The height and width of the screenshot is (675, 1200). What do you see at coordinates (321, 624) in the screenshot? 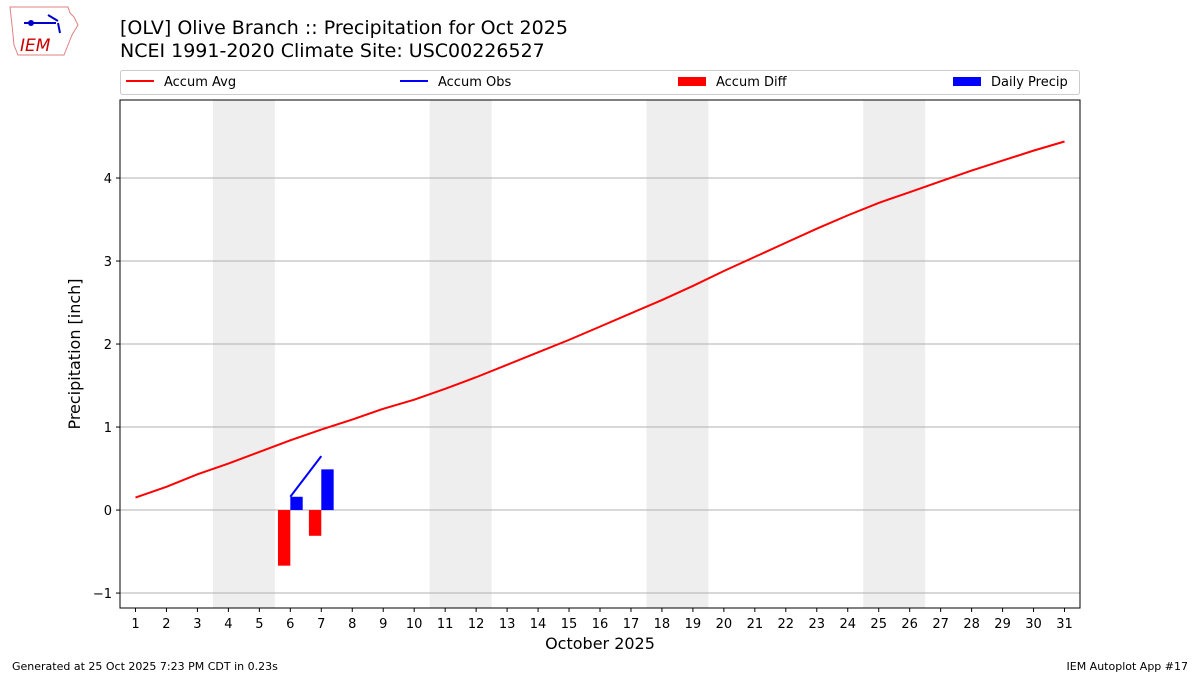
I see `x-tick-label: 7` at bounding box center [321, 624].